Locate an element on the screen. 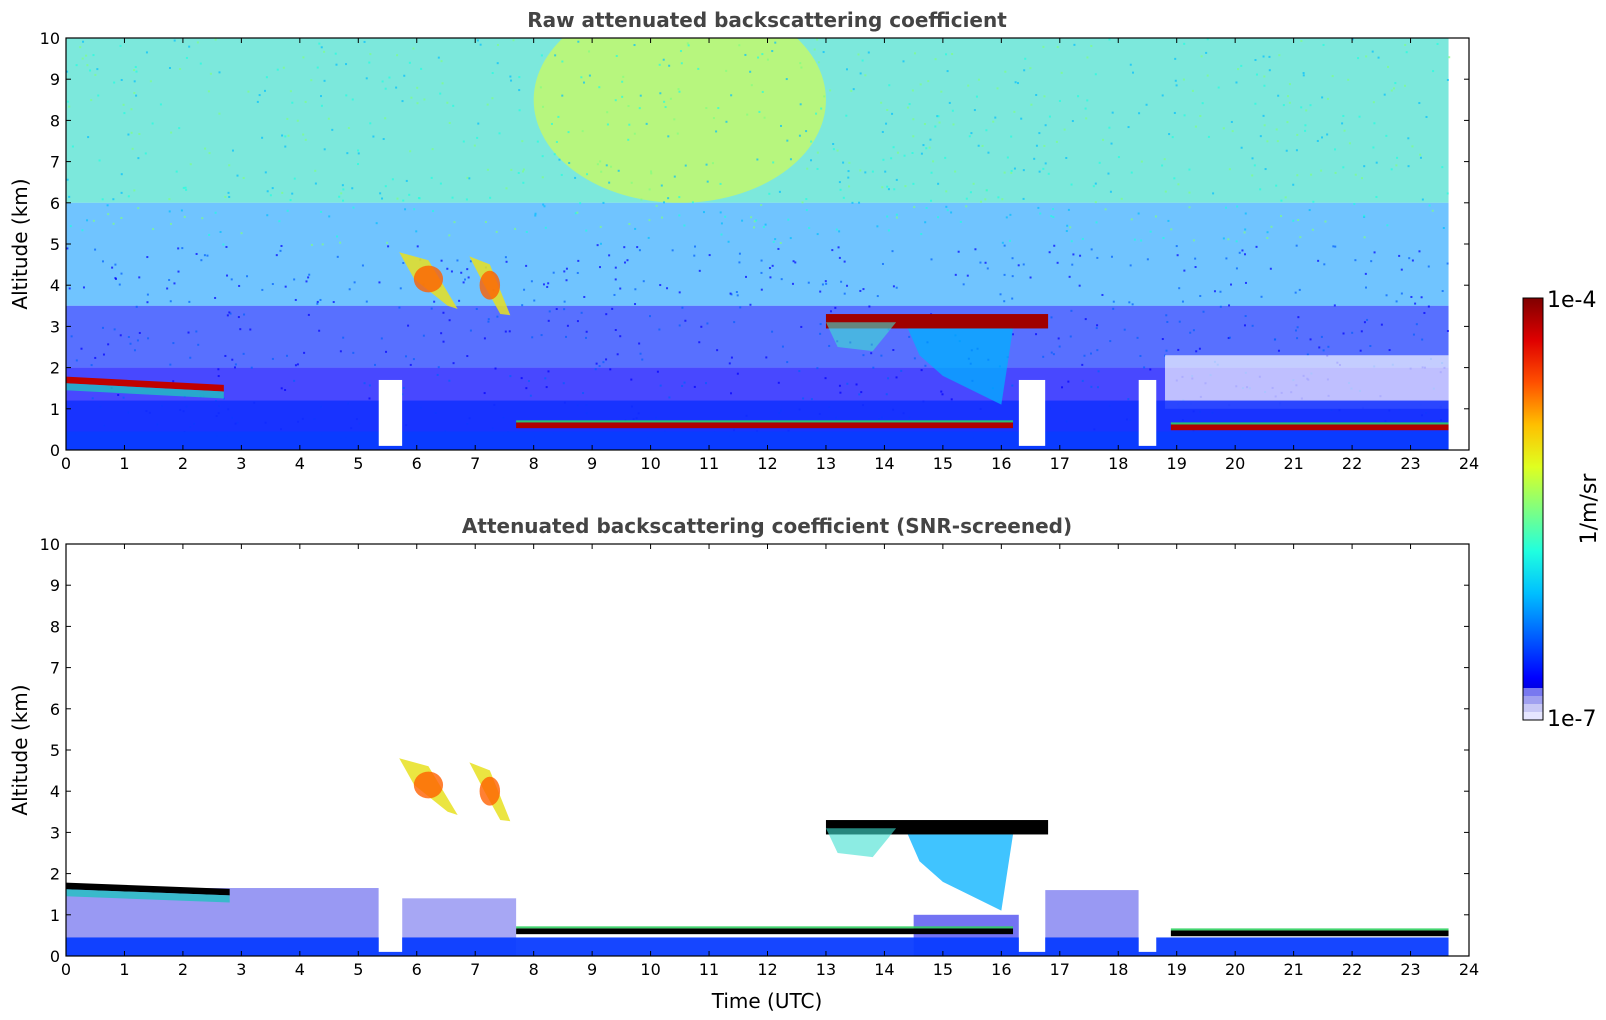 The width and height of the screenshot is (1606, 1020). colorbar-max-label: 1e-4 is located at coordinates (1571, 300).